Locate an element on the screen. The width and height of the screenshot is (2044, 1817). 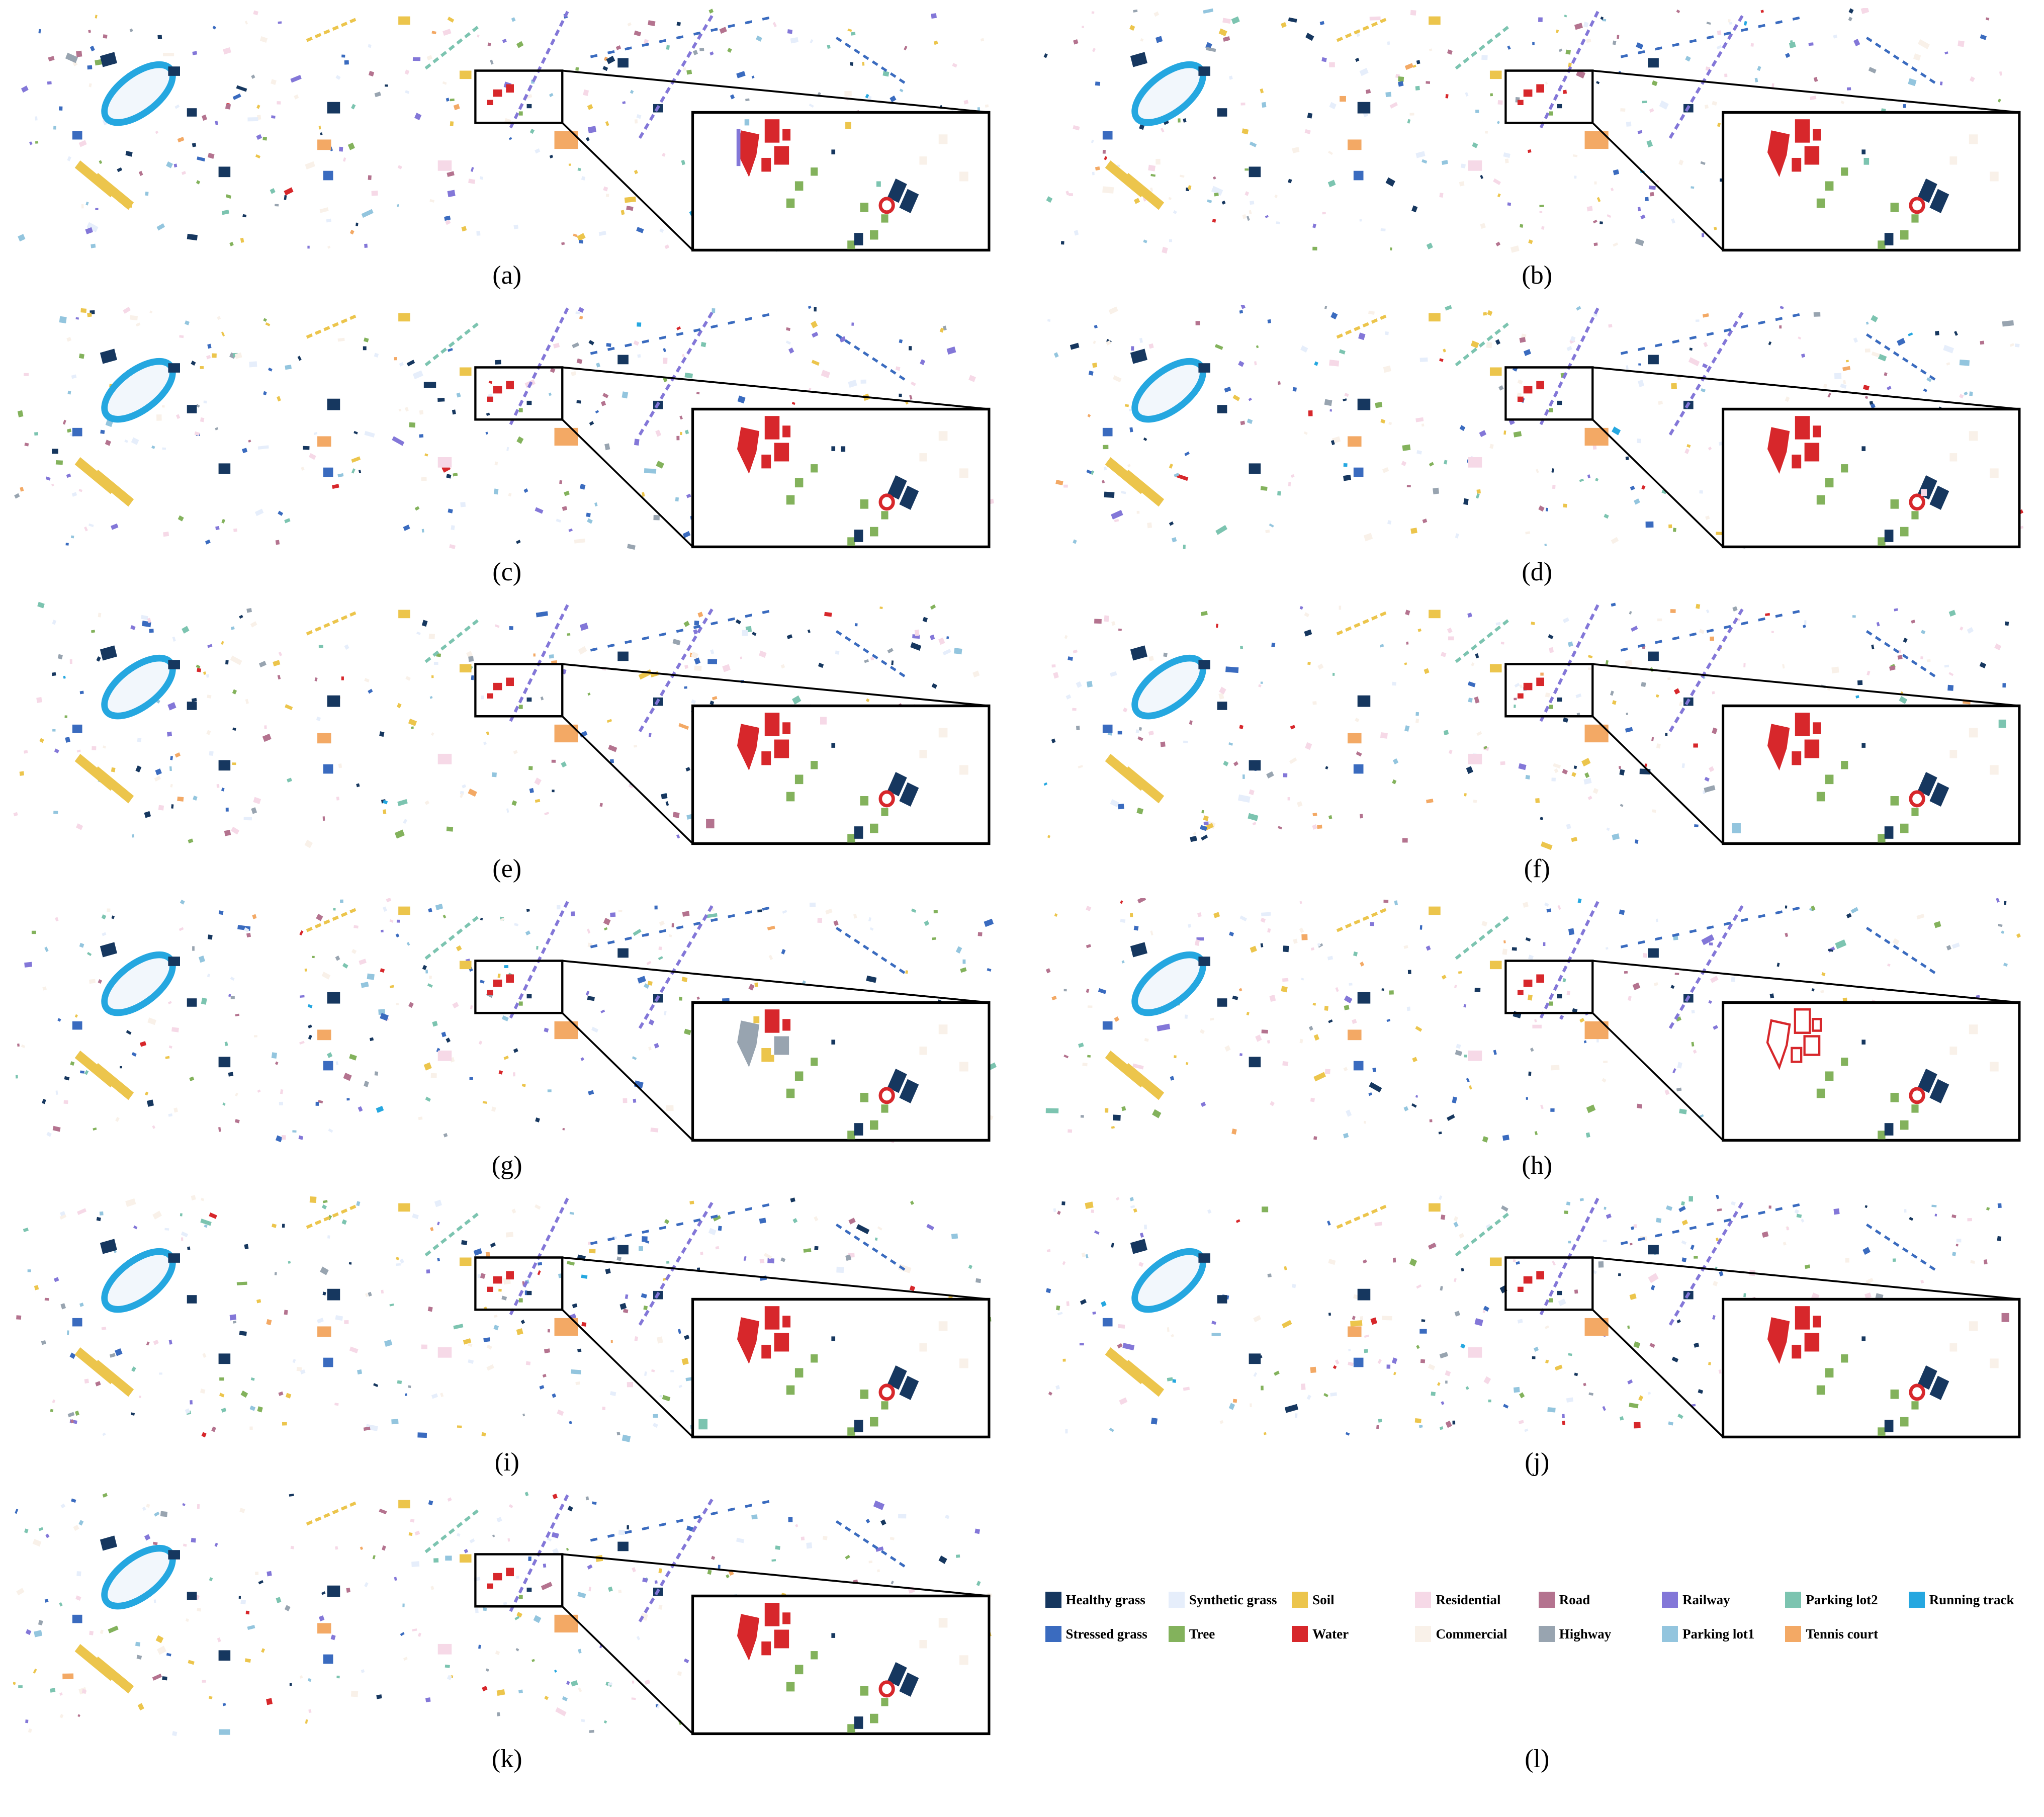
legend-swatch-parking_lot1 is located at coordinates (1670, 1634).